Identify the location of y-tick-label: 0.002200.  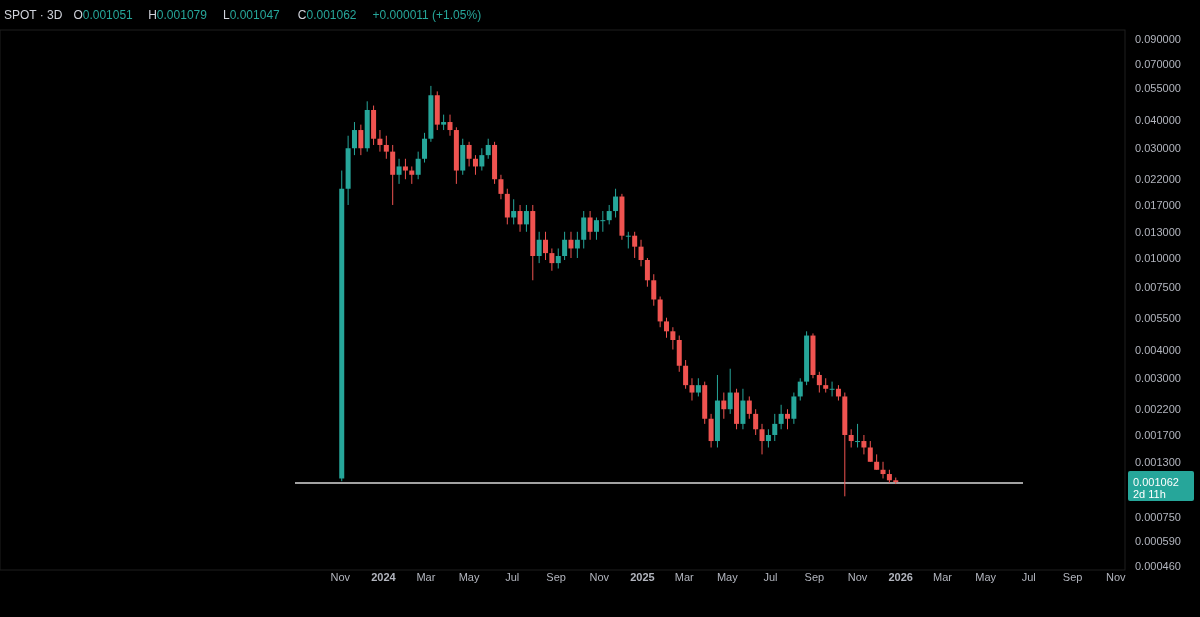
(1158, 409).